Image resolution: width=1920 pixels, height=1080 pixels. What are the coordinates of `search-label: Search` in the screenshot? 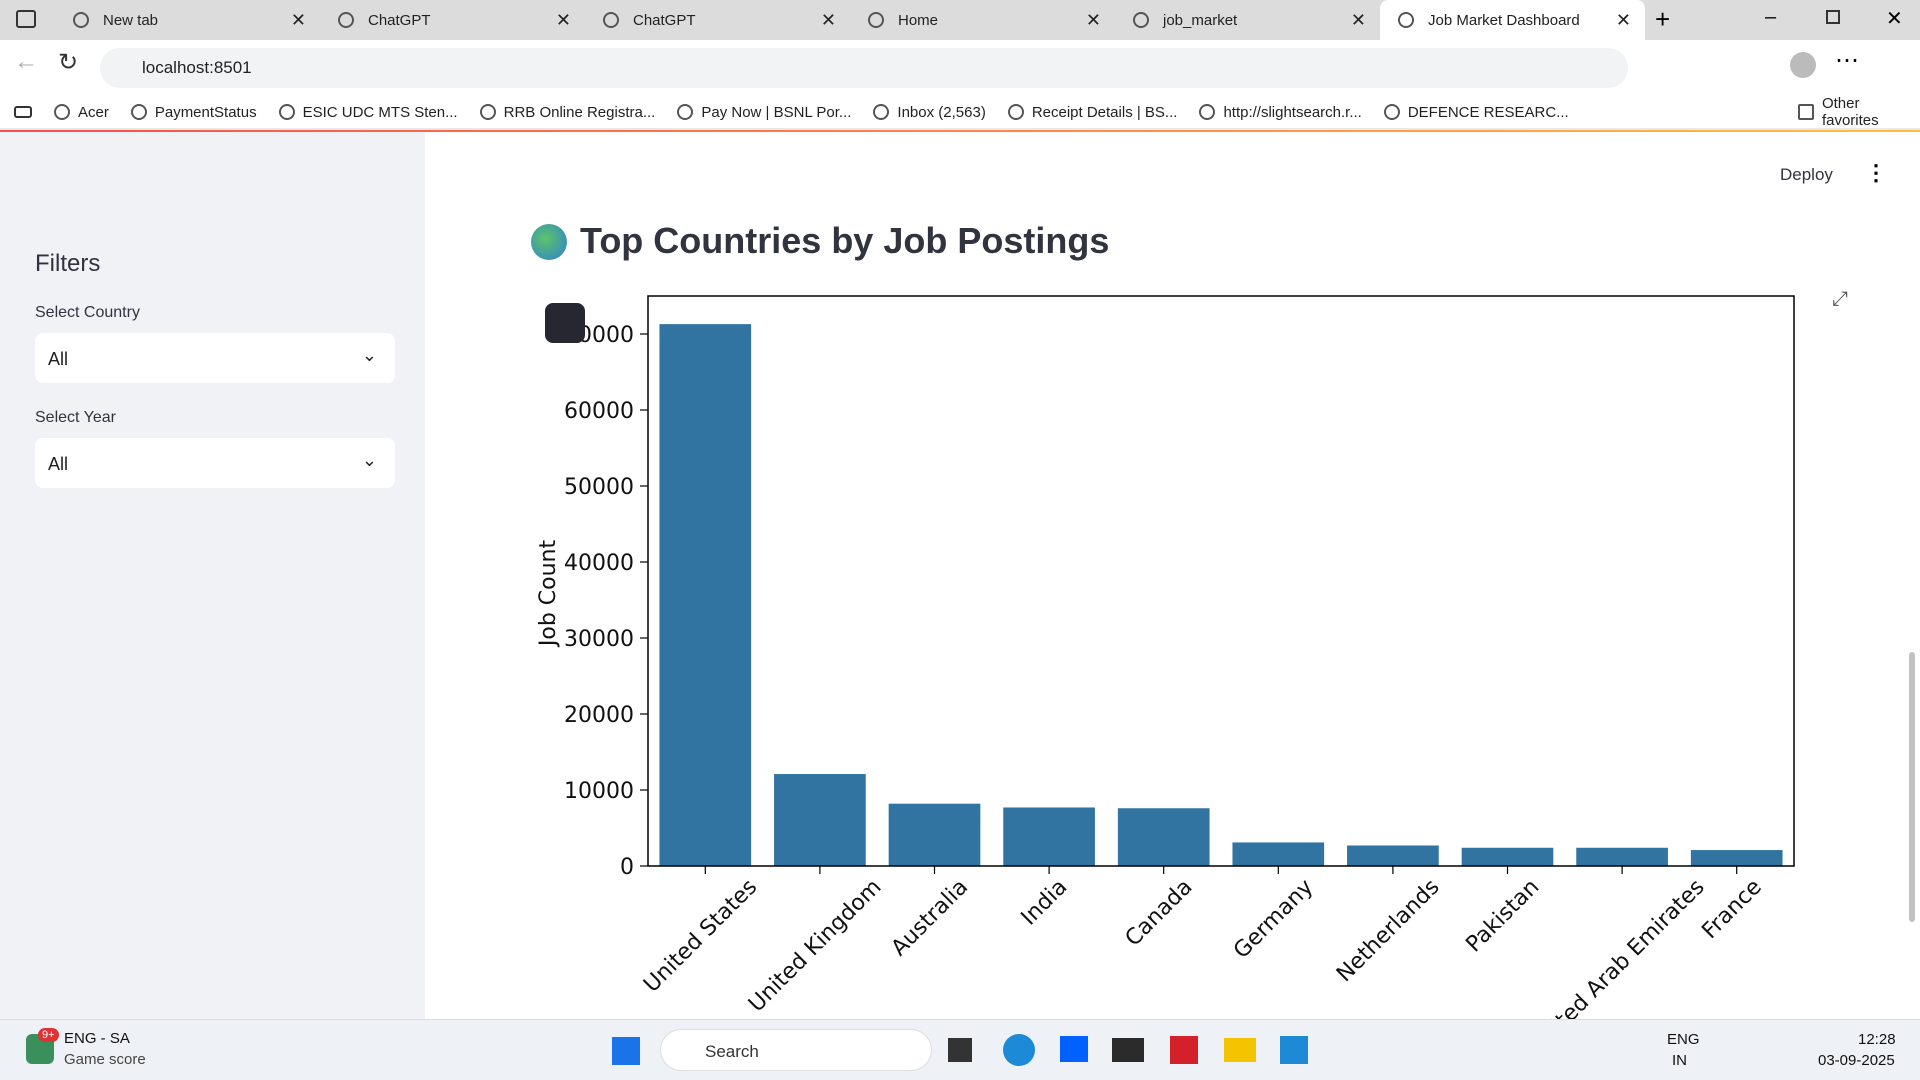 It's located at (732, 1051).